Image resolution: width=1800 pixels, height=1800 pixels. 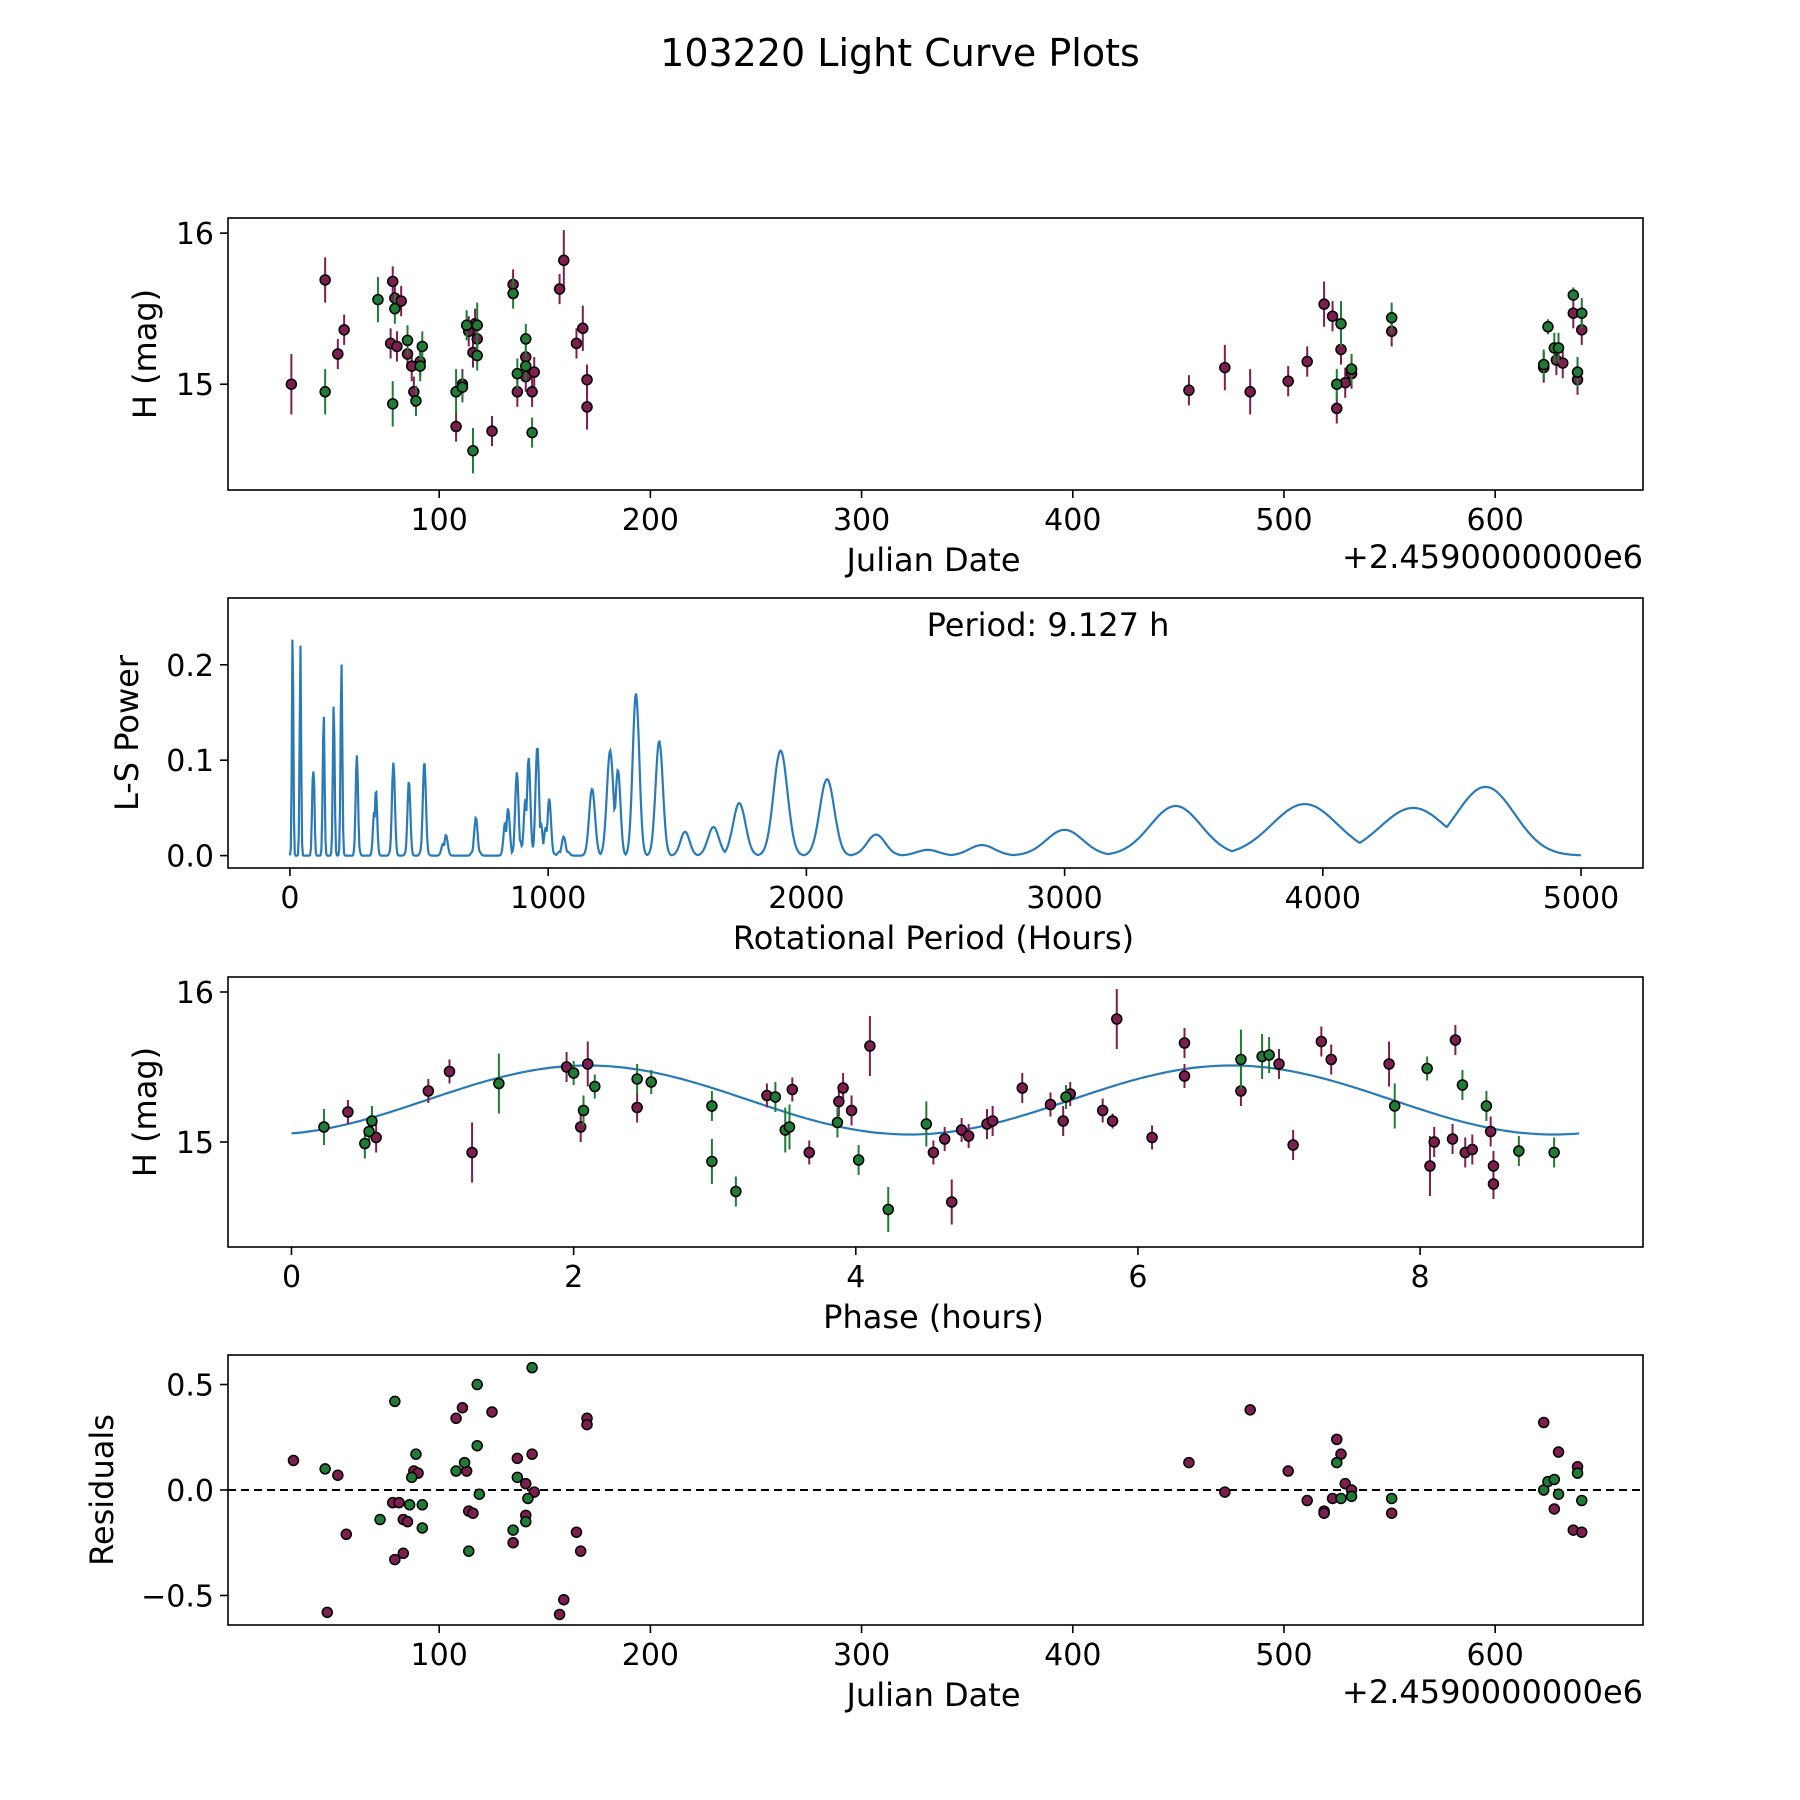 What do you see at coordinates (935, 354) in the screenshot?
I see `axes-frame` at bounding box center [935, 354].